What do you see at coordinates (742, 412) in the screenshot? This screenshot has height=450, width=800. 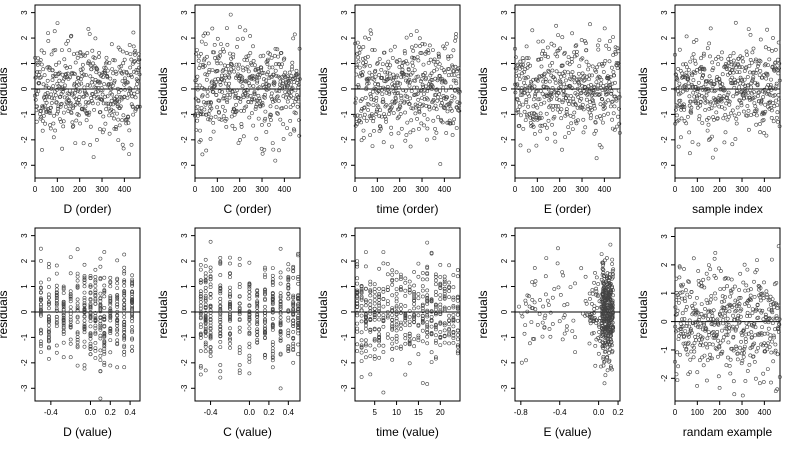 I see `x-tick-label: 300` at bounding box center [742, 412].